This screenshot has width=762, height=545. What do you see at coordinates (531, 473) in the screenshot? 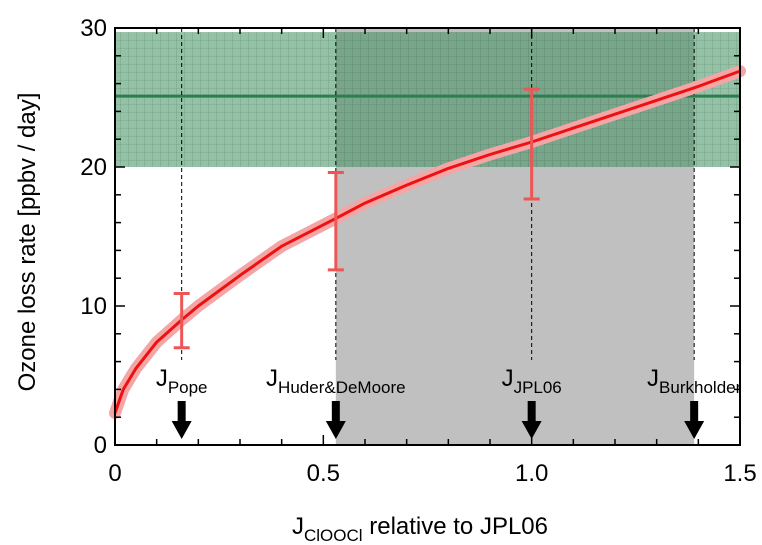
I see `x-tick-label-2: 1.0` at bounding box center [531, 473].